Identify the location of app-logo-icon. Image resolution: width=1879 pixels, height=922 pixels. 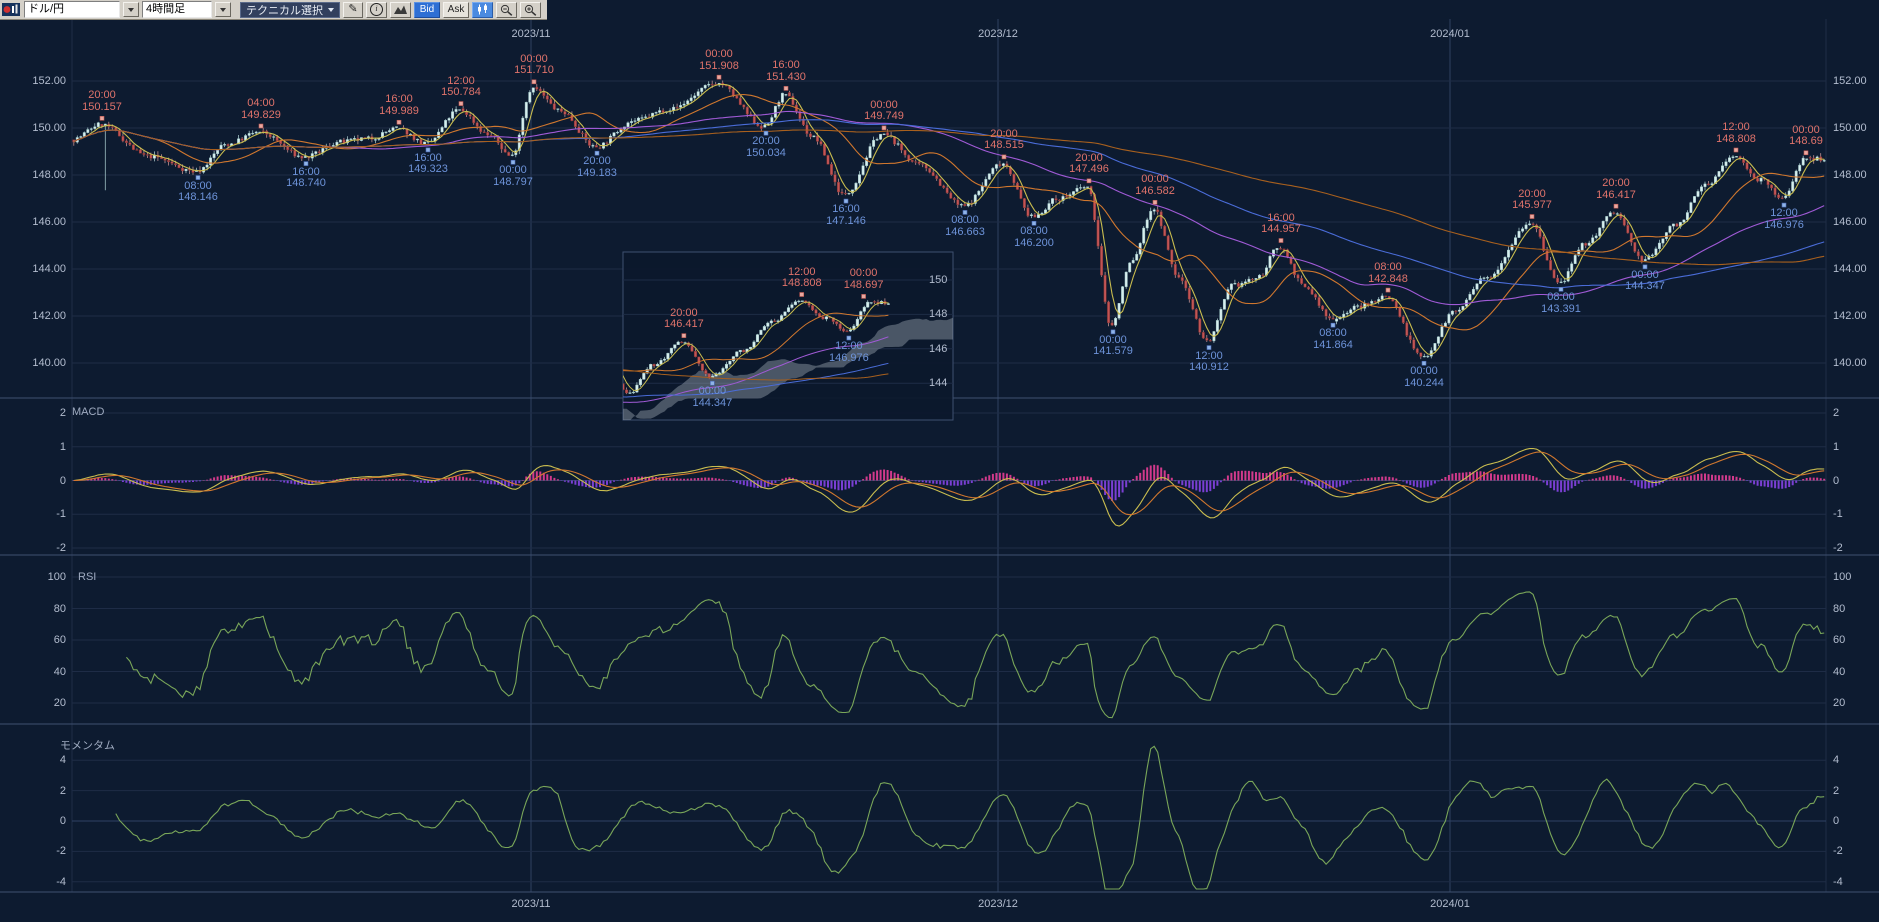
(11, 9).